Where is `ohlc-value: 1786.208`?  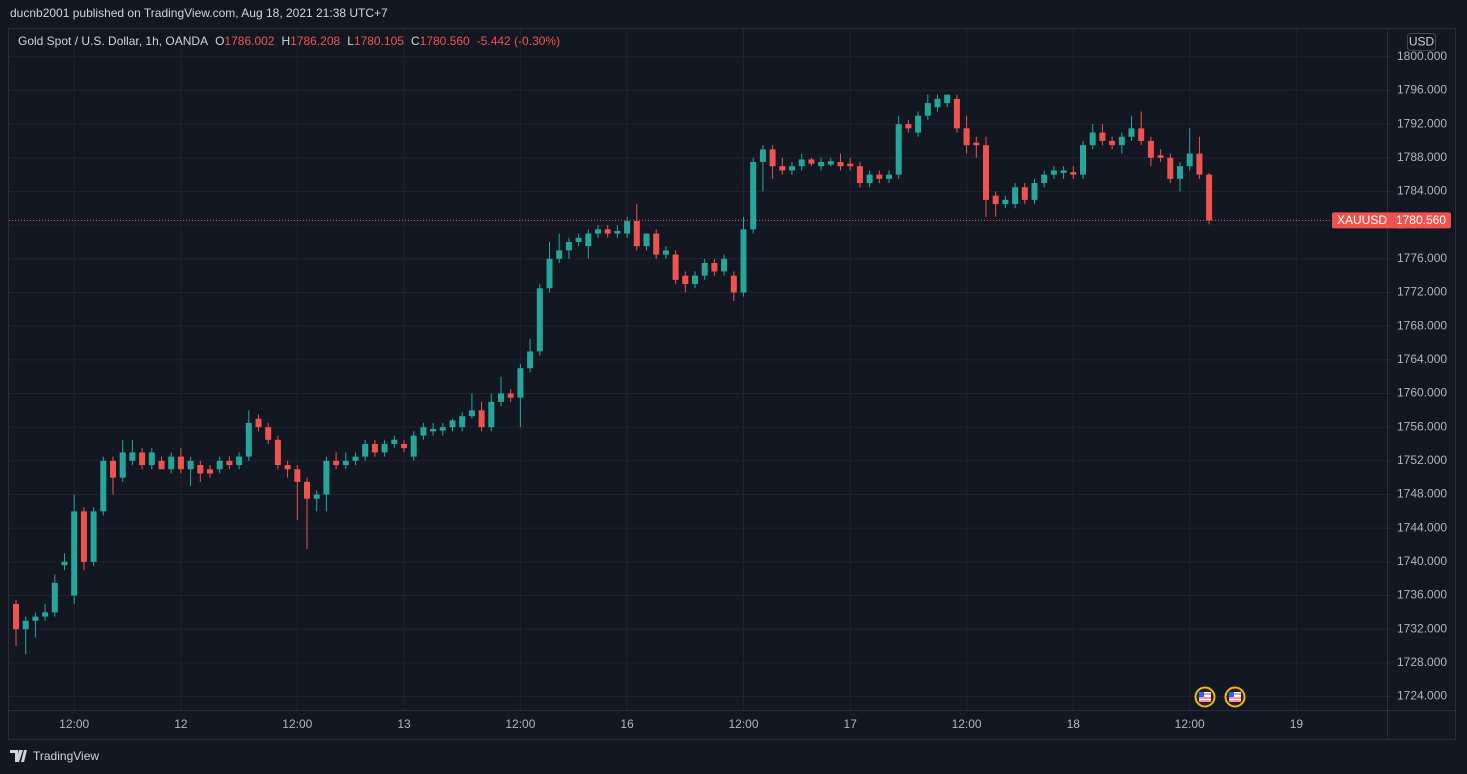 ohlc-value: 1786.208 is located at coordinates (315, 41).